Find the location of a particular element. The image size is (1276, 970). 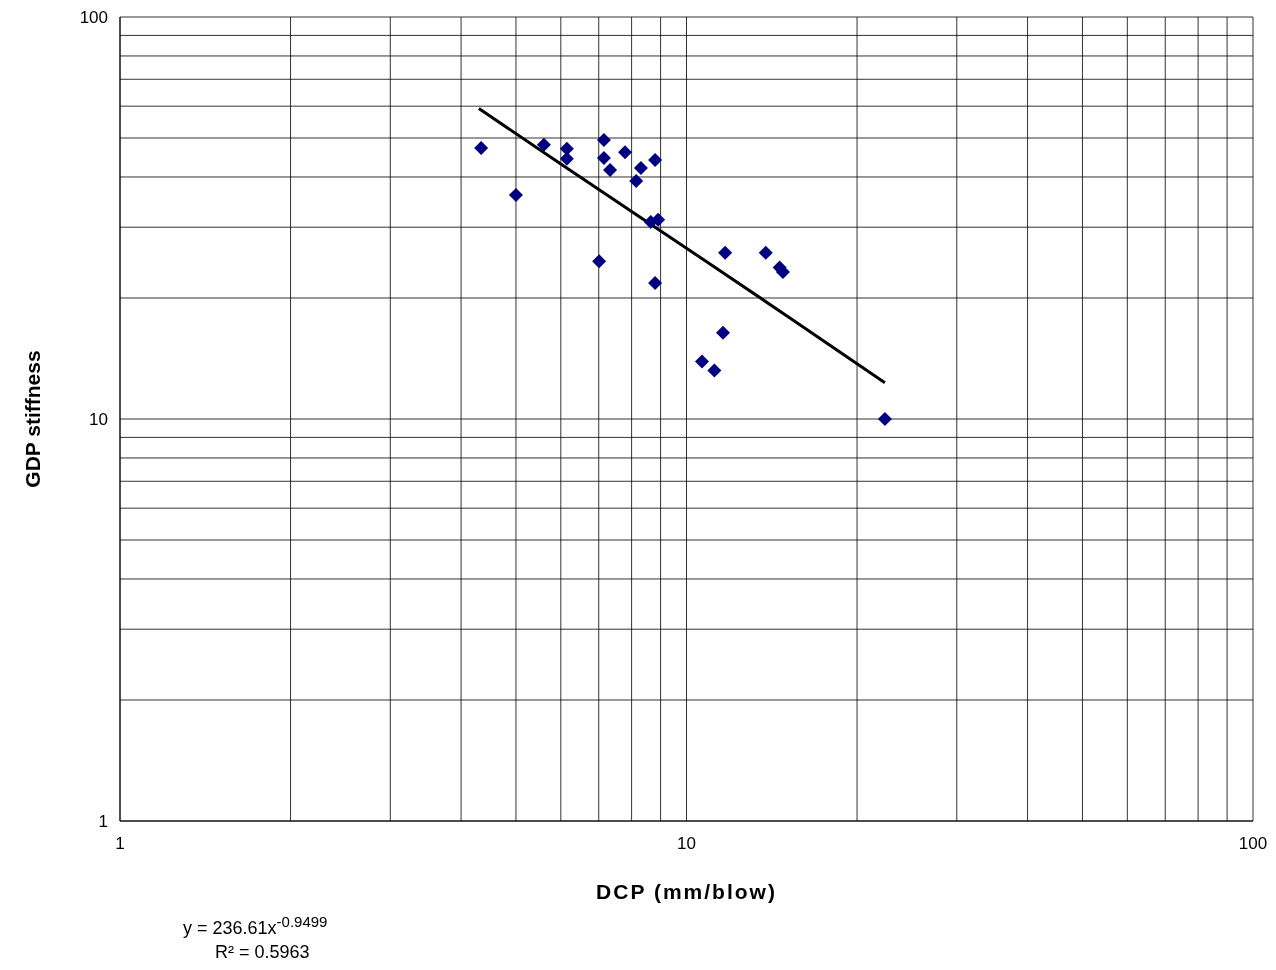

text: R² = 0.5963 is located at coordinates (262, 952).